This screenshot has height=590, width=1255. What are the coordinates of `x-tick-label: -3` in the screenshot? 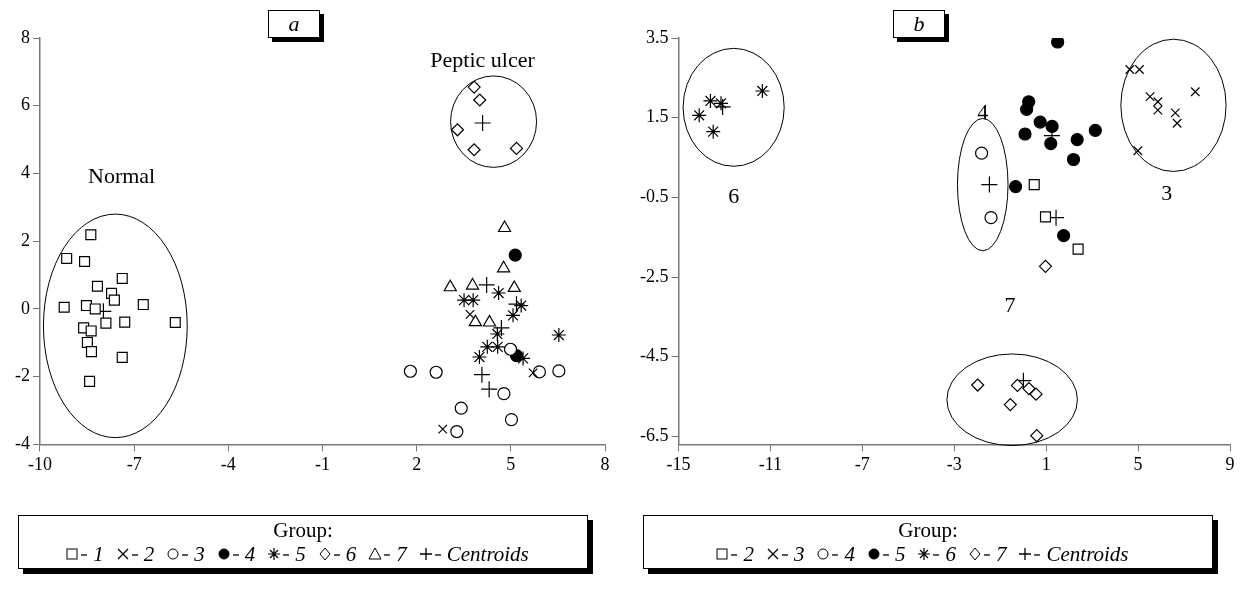 It's located at (954, 463).